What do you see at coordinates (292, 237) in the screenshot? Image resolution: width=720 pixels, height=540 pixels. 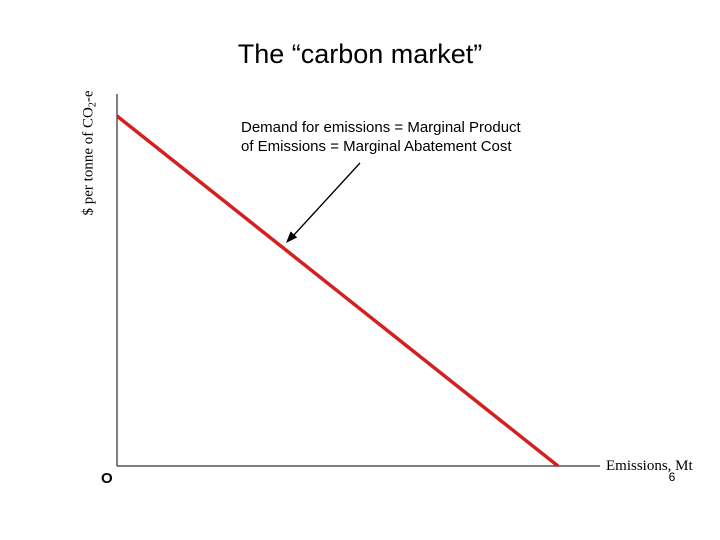 I see `annotation-arrow-head` at bounding box center [292, 237].